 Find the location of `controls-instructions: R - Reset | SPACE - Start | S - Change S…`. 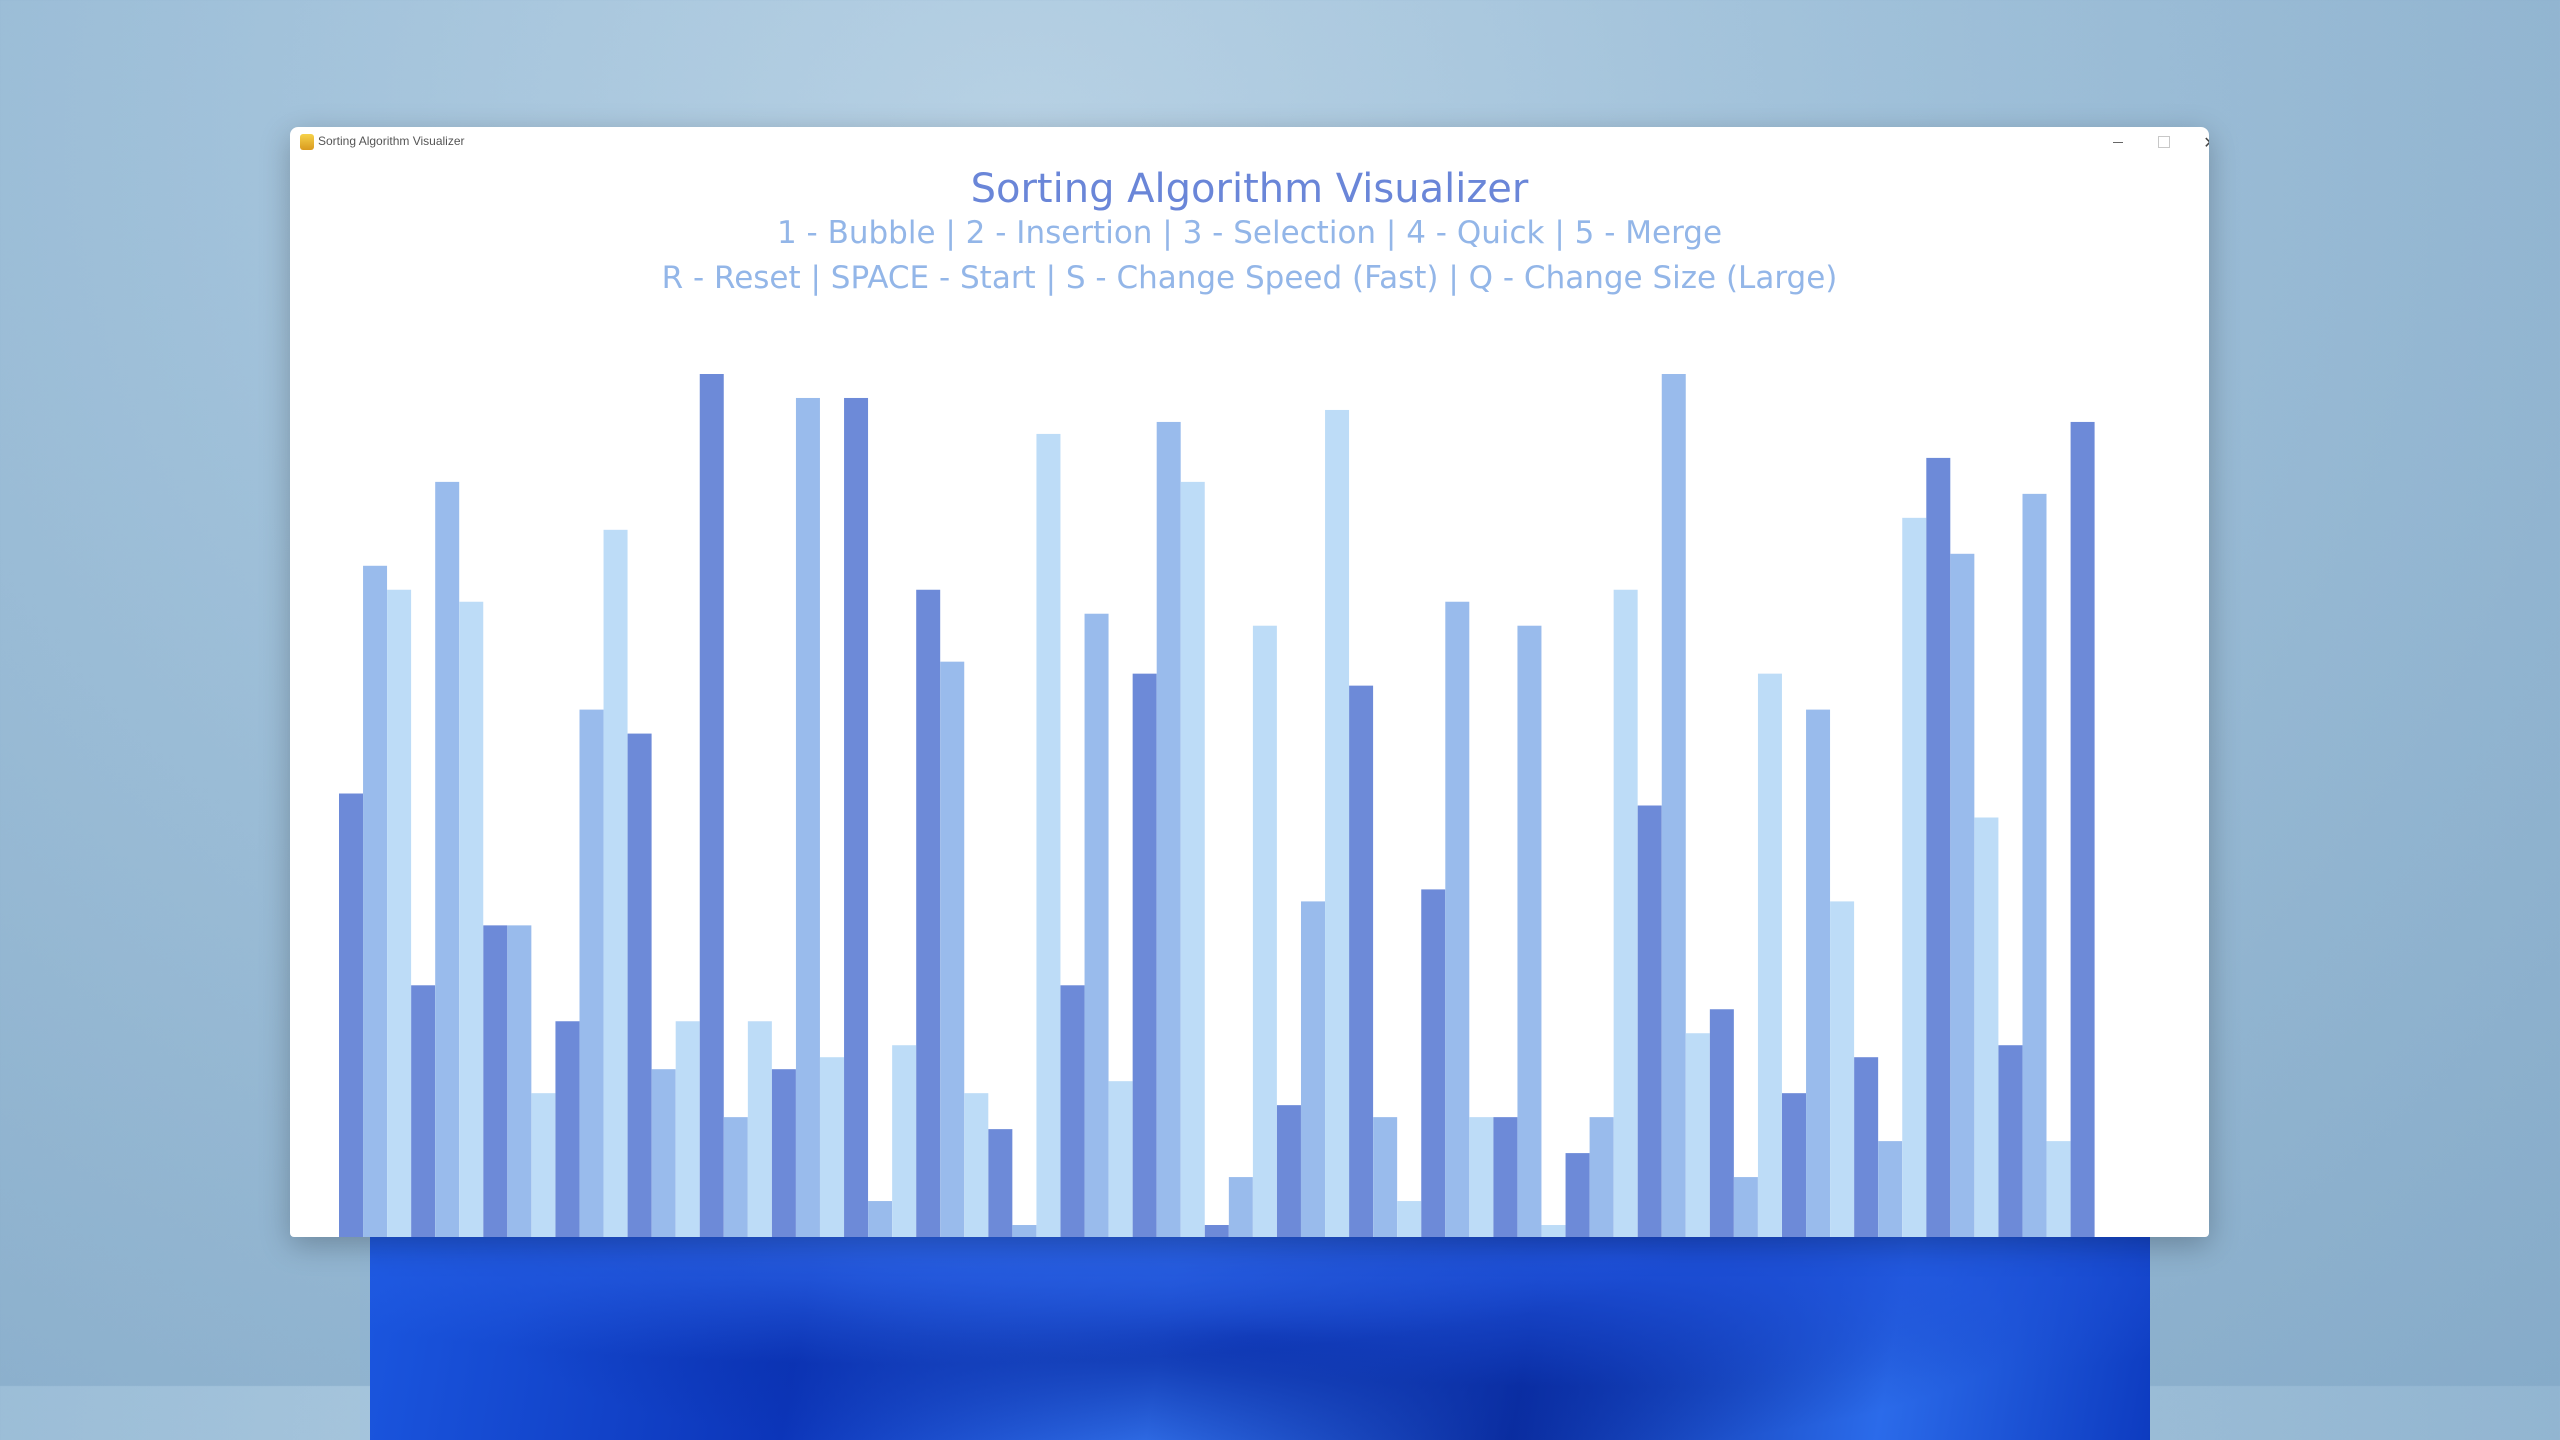

controls-instructions: R - Reset | SPACE - Start | S - Change S… is located at coordinates (1249, 278).